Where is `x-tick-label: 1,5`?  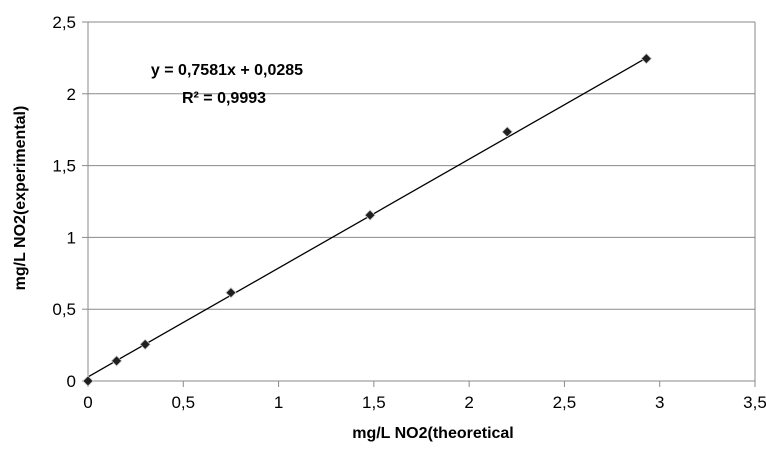 x-tick-label: 1,5 is located at coordinates (374, 402).